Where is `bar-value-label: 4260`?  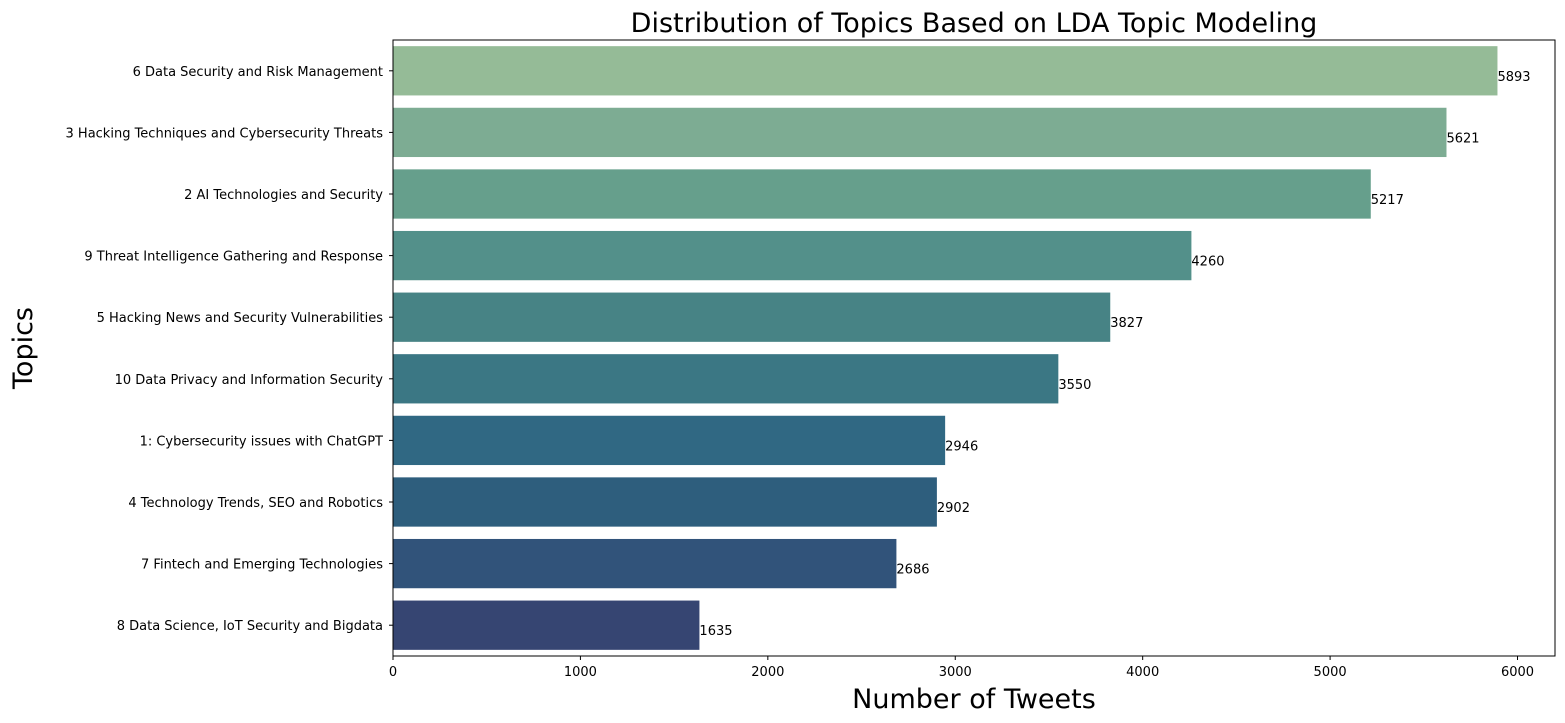 bar-value-label: 4260 is located at coordinates (1207, 262).